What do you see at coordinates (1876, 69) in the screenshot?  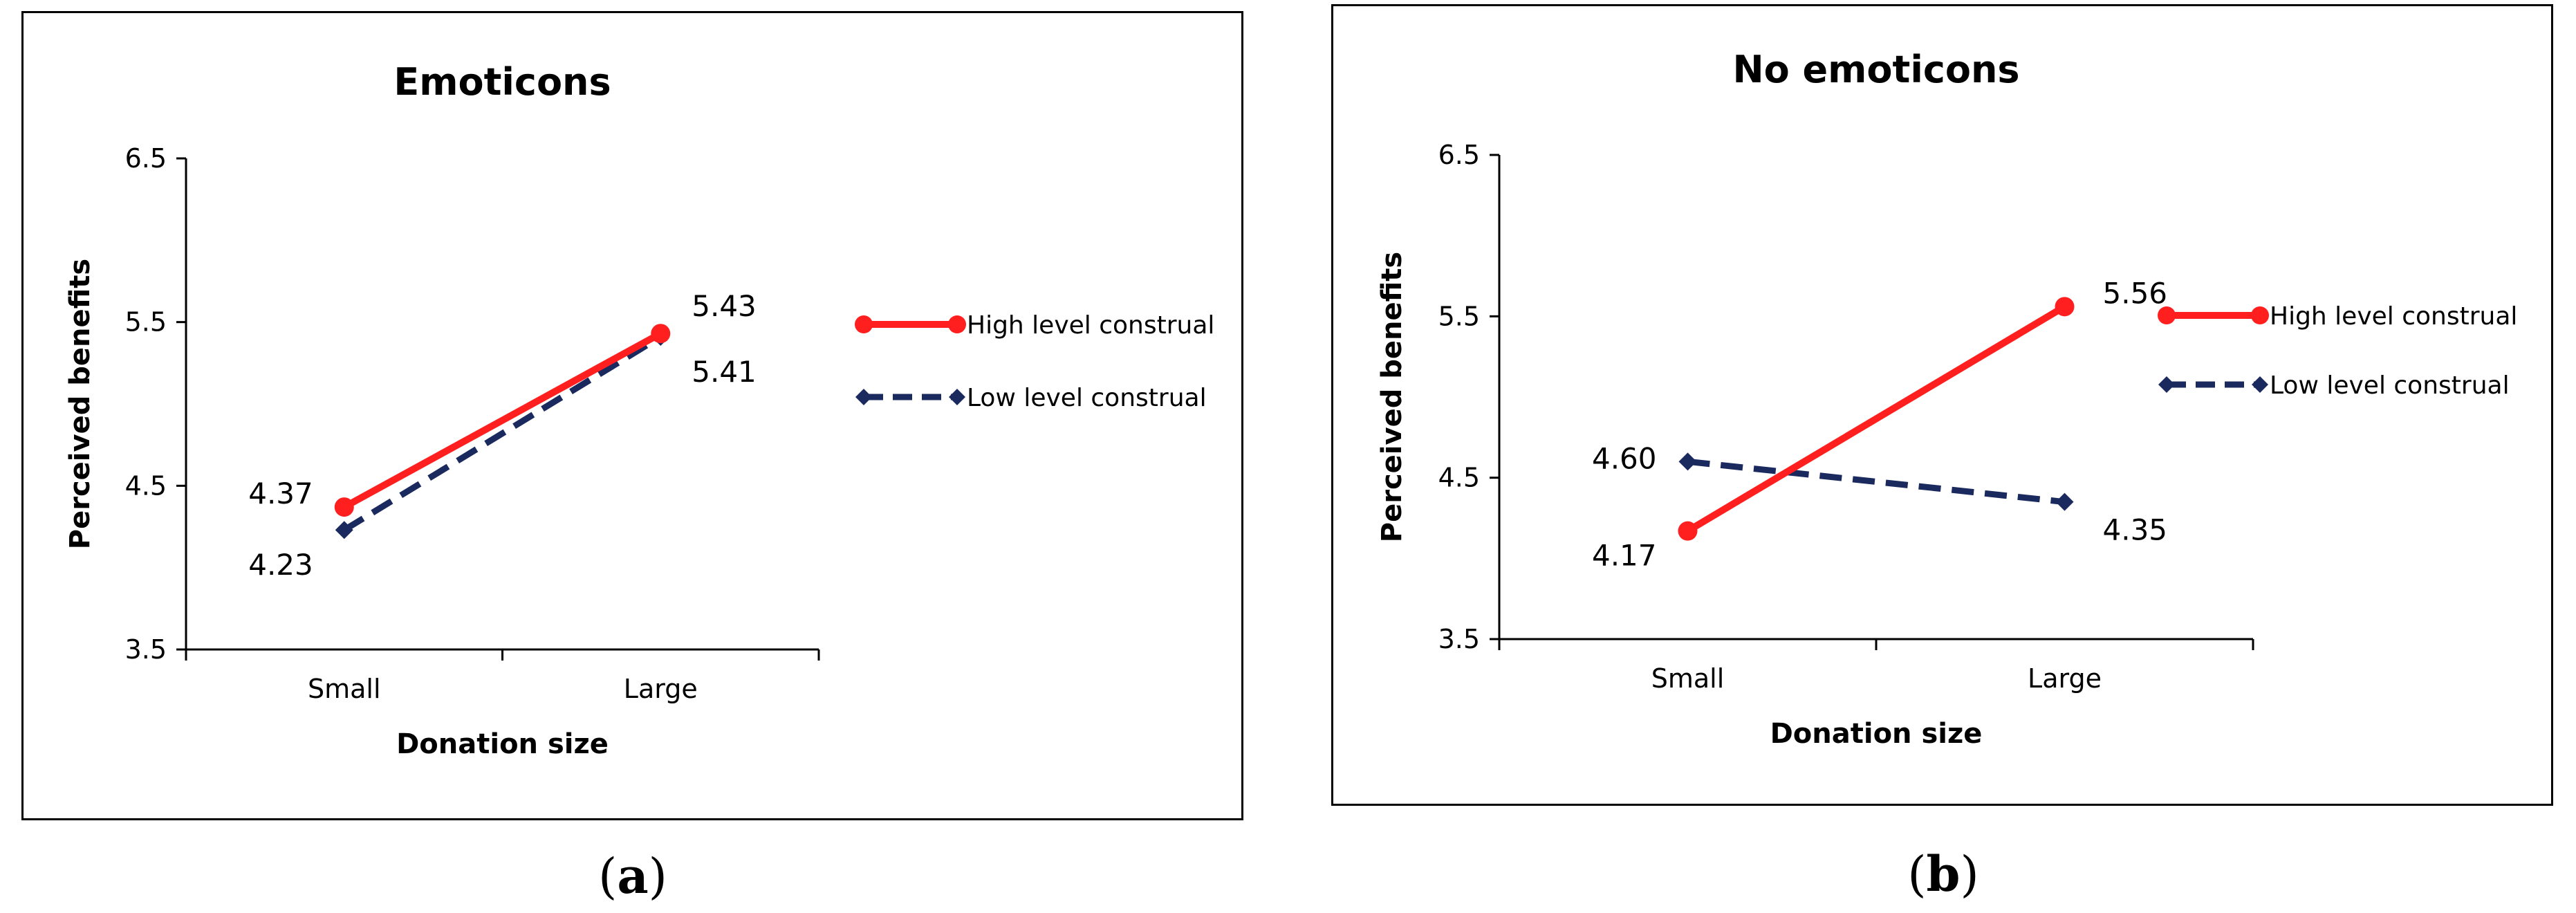 I see `chart-title: No emoticons` at bounding box center [1876, 69].